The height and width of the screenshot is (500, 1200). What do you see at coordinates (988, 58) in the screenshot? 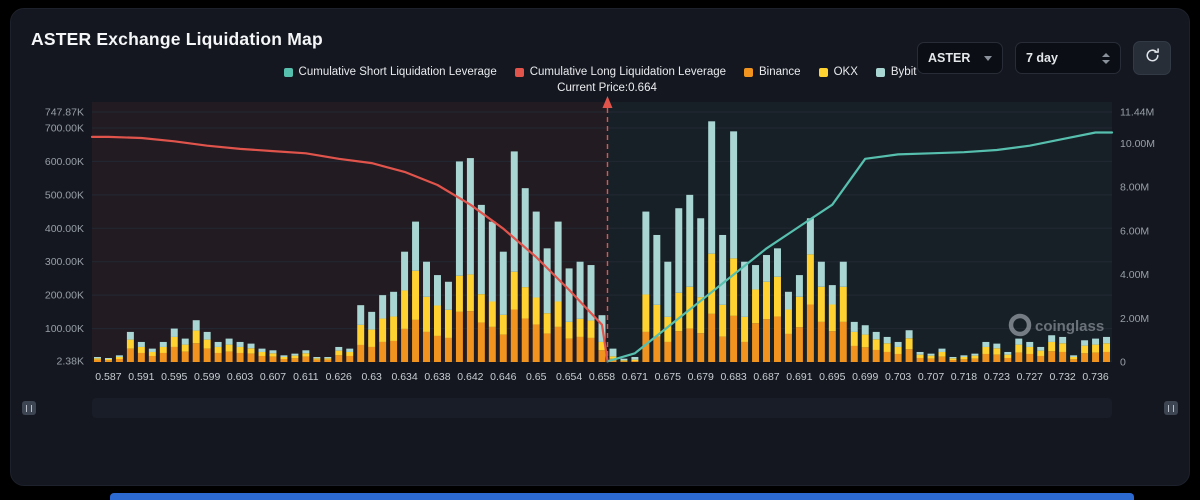
I see `chevron-down-icon` at bounding box center [988, 58].